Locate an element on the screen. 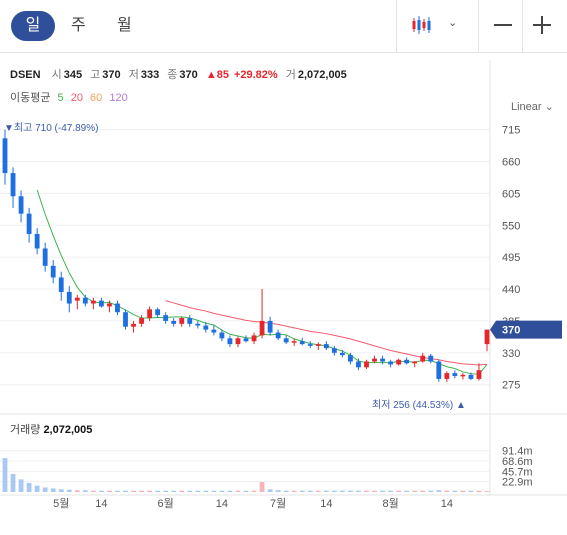 This screenshot has height=535, width=567. volume-tick-label: 22.9m is located at coordinates (517, 483).